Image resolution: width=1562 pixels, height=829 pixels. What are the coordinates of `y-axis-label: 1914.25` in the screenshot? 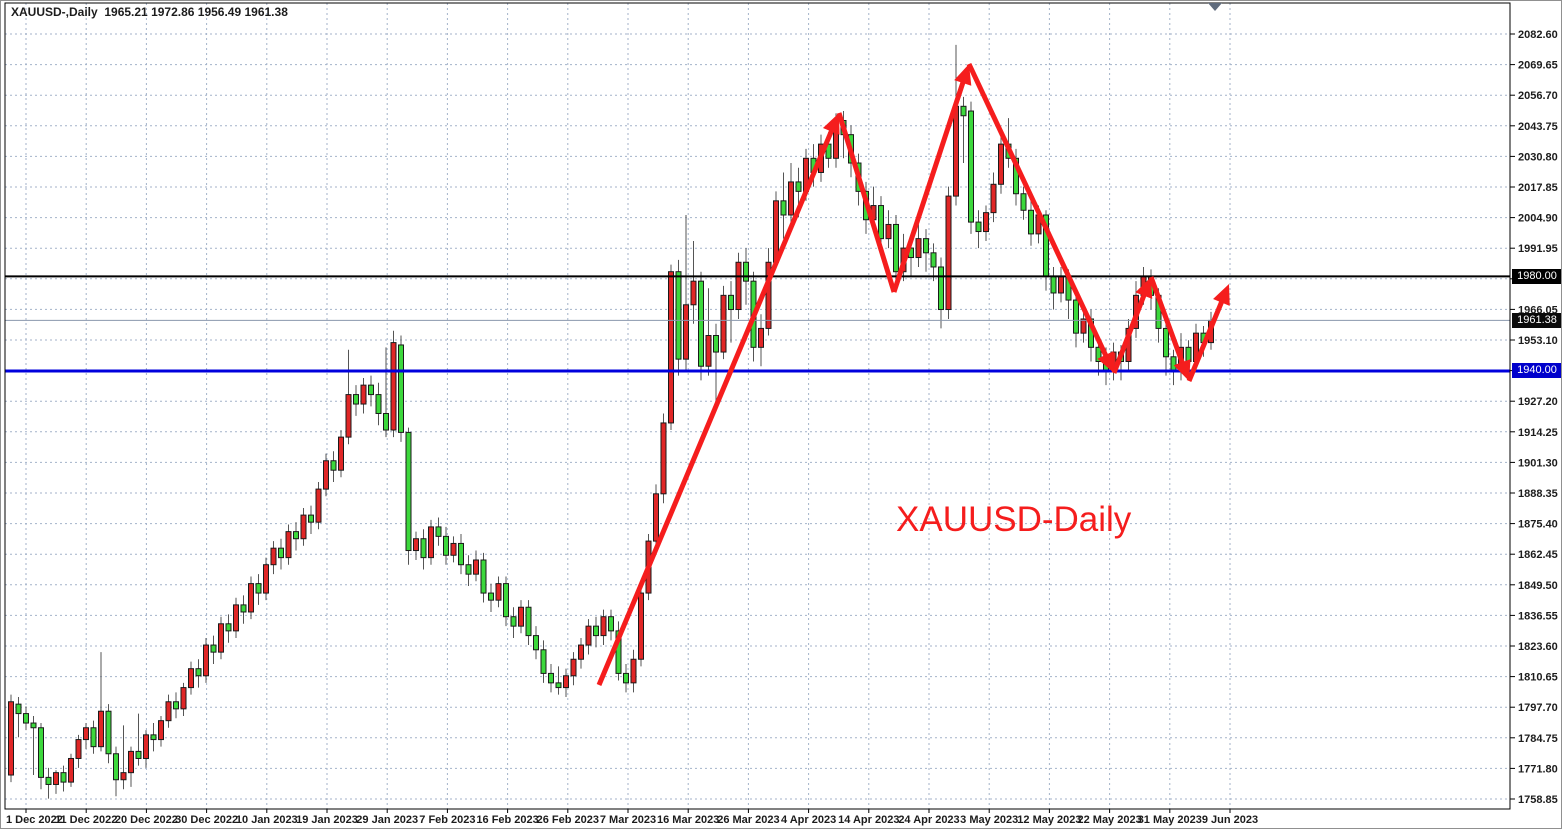 It's located at (1538, 433).